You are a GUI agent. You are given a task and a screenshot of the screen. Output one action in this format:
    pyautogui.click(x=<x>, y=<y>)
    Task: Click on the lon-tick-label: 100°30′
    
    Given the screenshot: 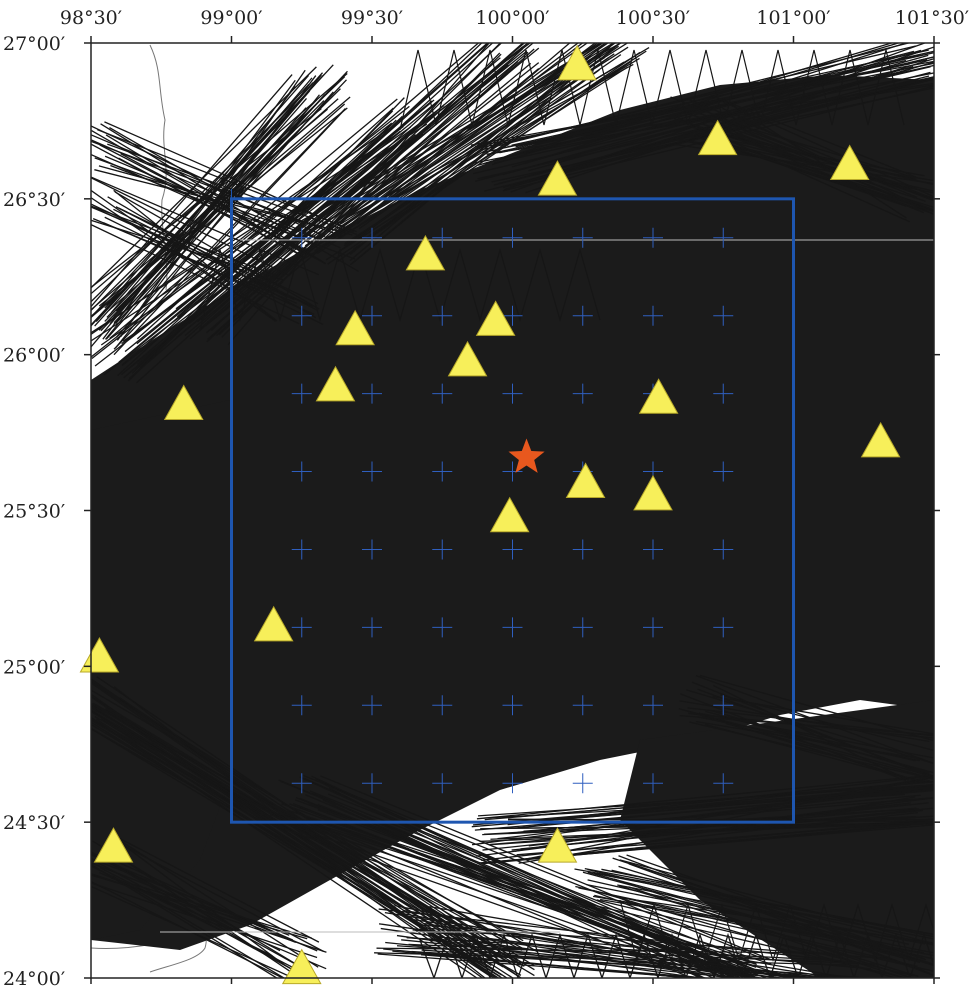 What is the action you would take?
    pyautogui.click(x=653, y=18)
    